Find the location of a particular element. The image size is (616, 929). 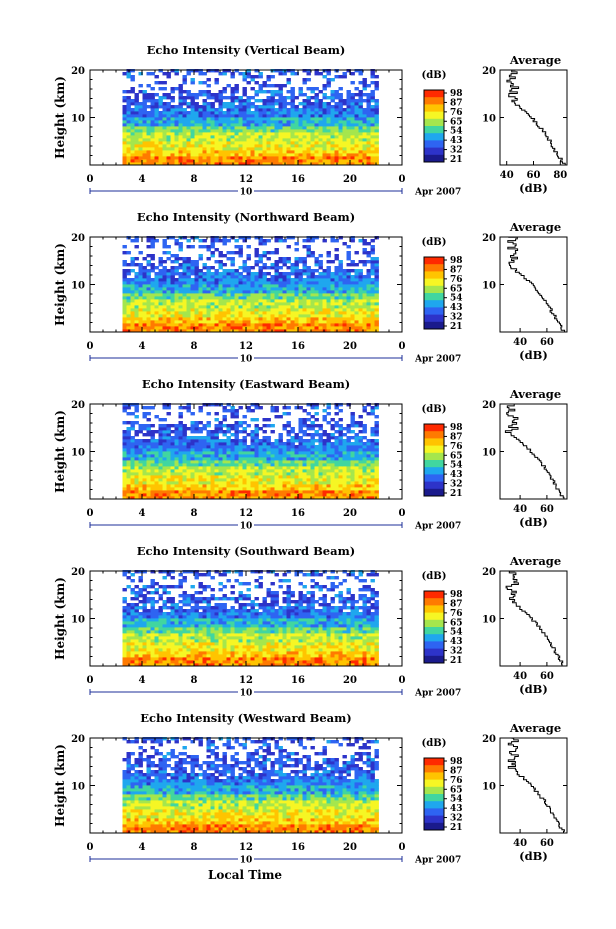

colorbar-tick-label: 76 is located at coordinates (456, 113).